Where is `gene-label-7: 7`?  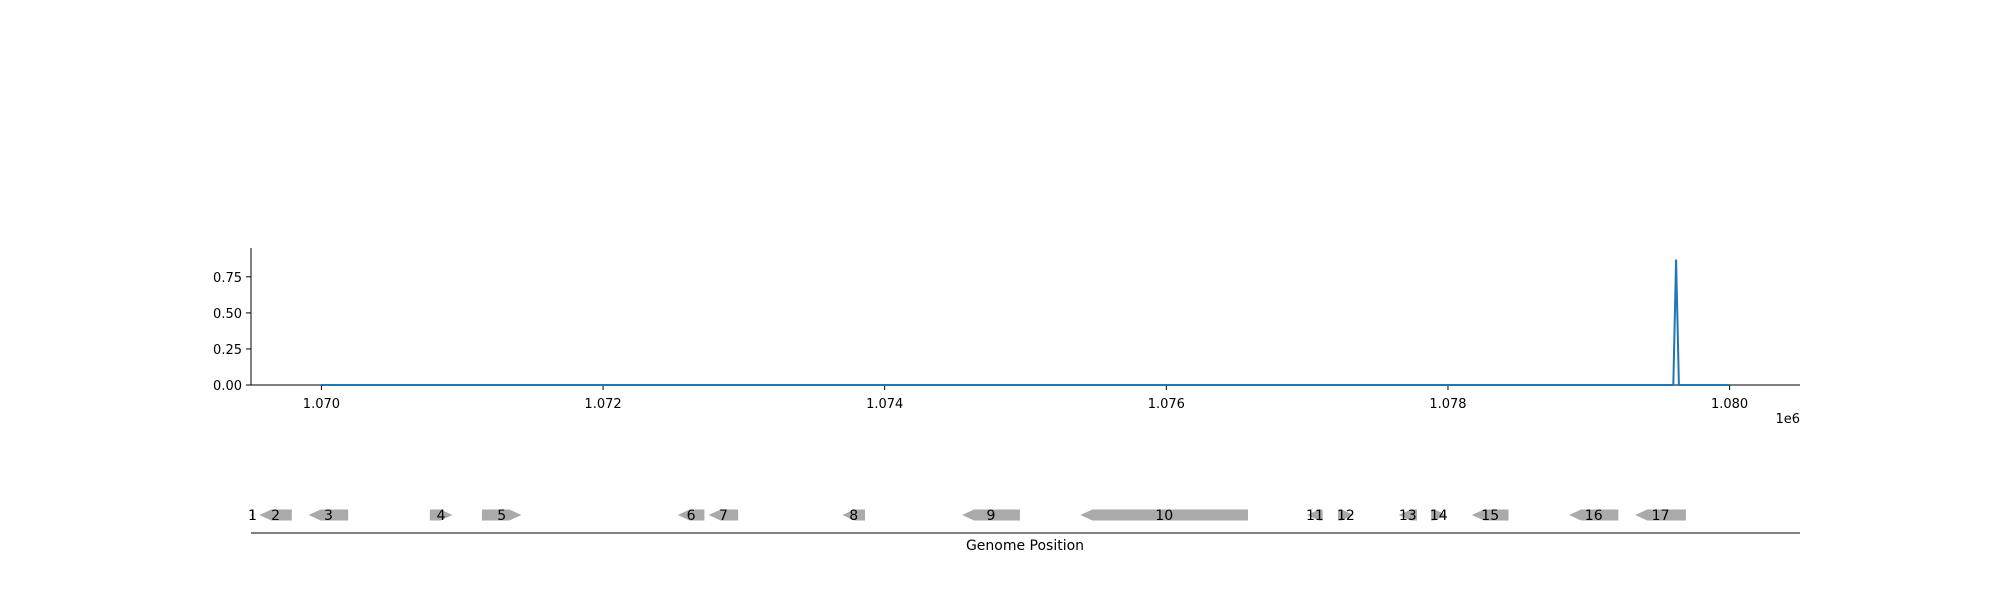 gene-label-7: 7 is located at coordinates (723, 516).